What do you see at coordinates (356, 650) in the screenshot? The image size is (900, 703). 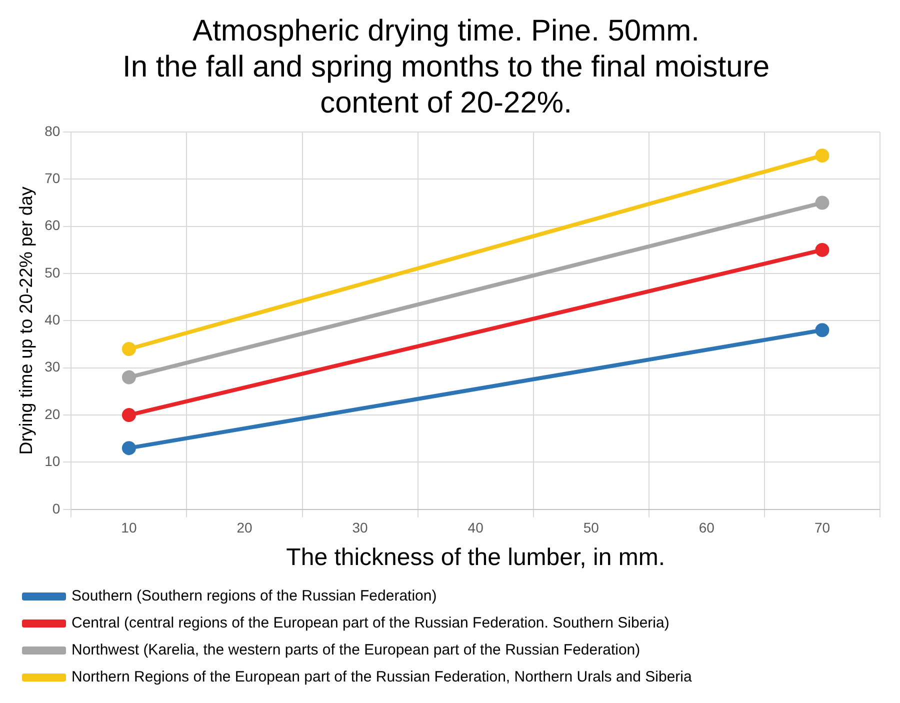 I see `legend-label: Northwest (Karelia, the western parts of the European part of the Russian Federation)` at bounding box center [356, 650].